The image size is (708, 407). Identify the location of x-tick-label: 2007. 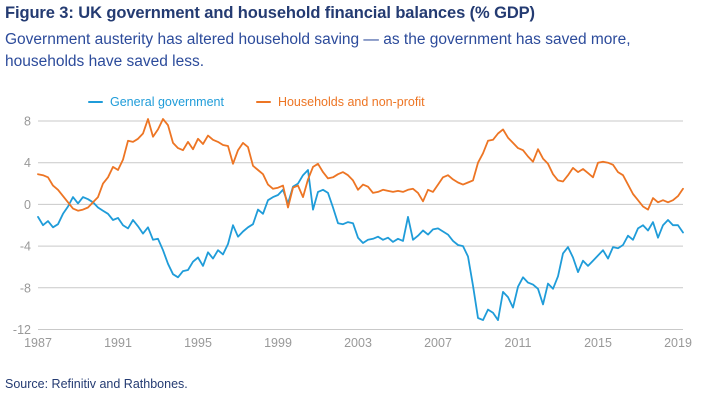
(438, 343).